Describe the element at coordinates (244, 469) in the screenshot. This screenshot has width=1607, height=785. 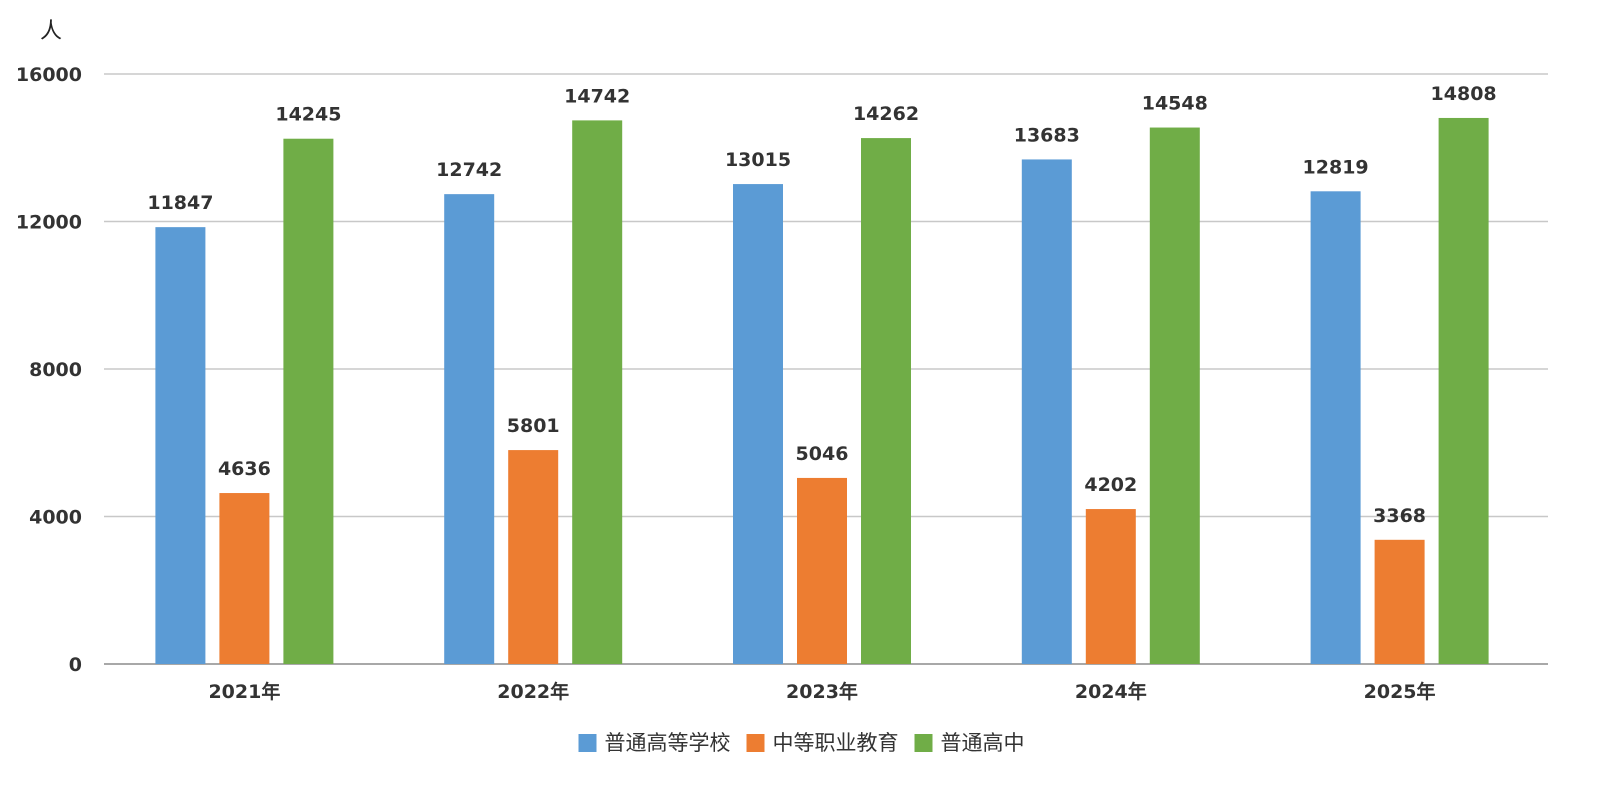
I see `data-label: 4636` at that location.